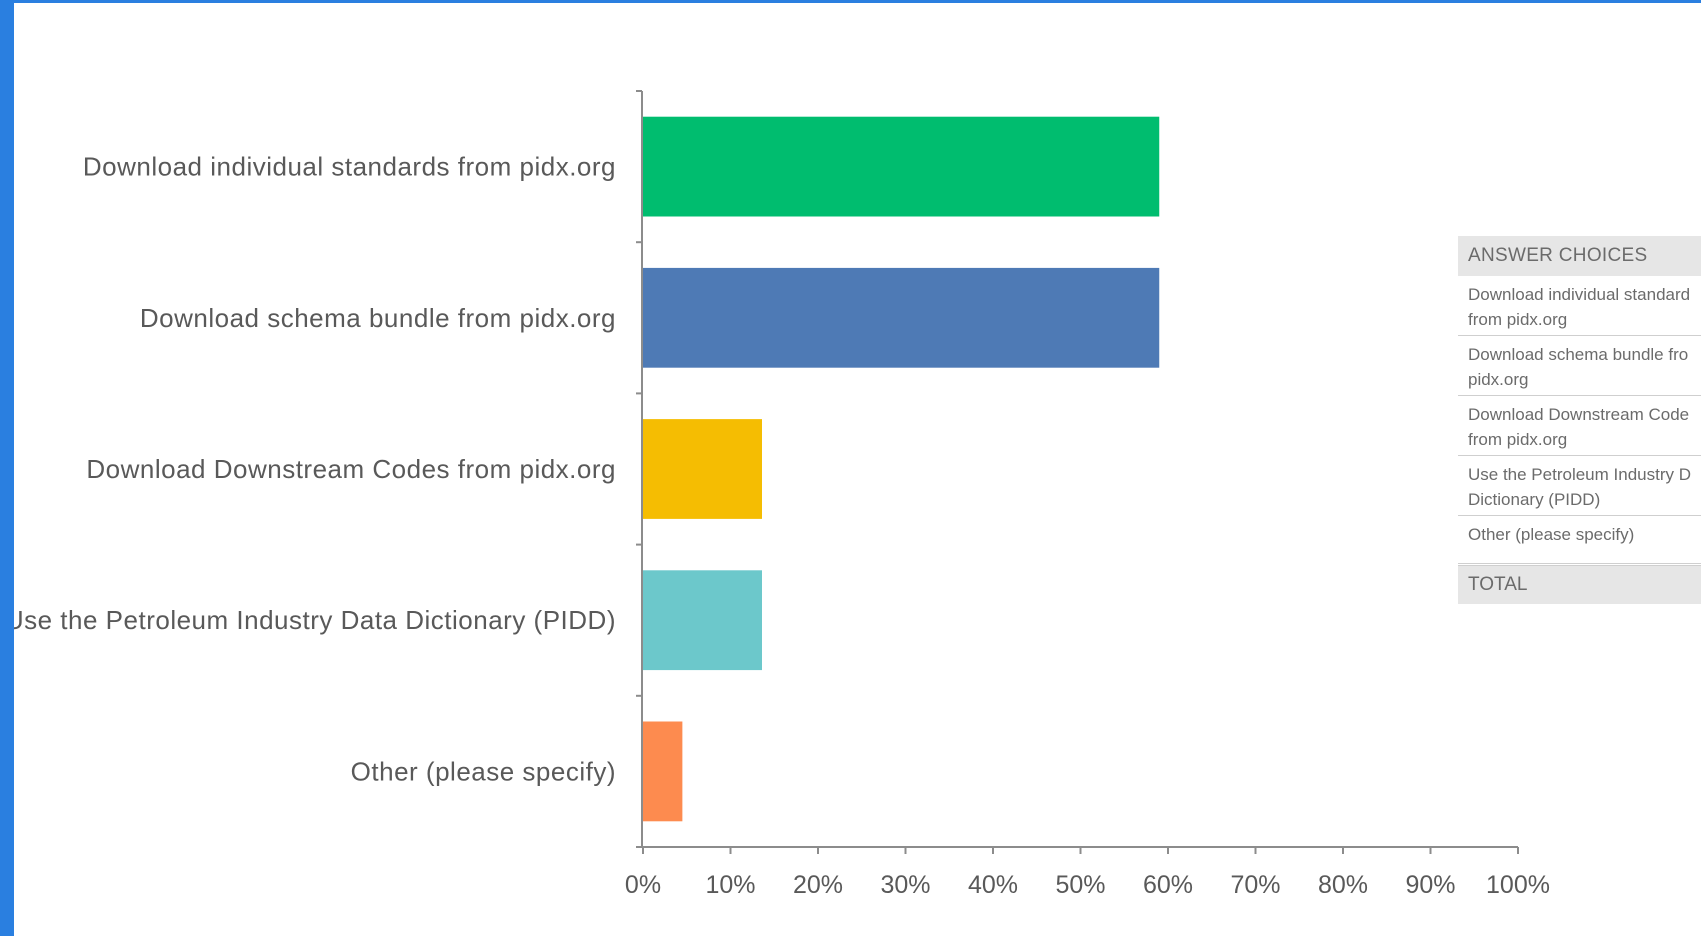  Describe the element at coordinates (1498, 379) in the screenshot. I see `answer-row-line: pidx.org` at that location.